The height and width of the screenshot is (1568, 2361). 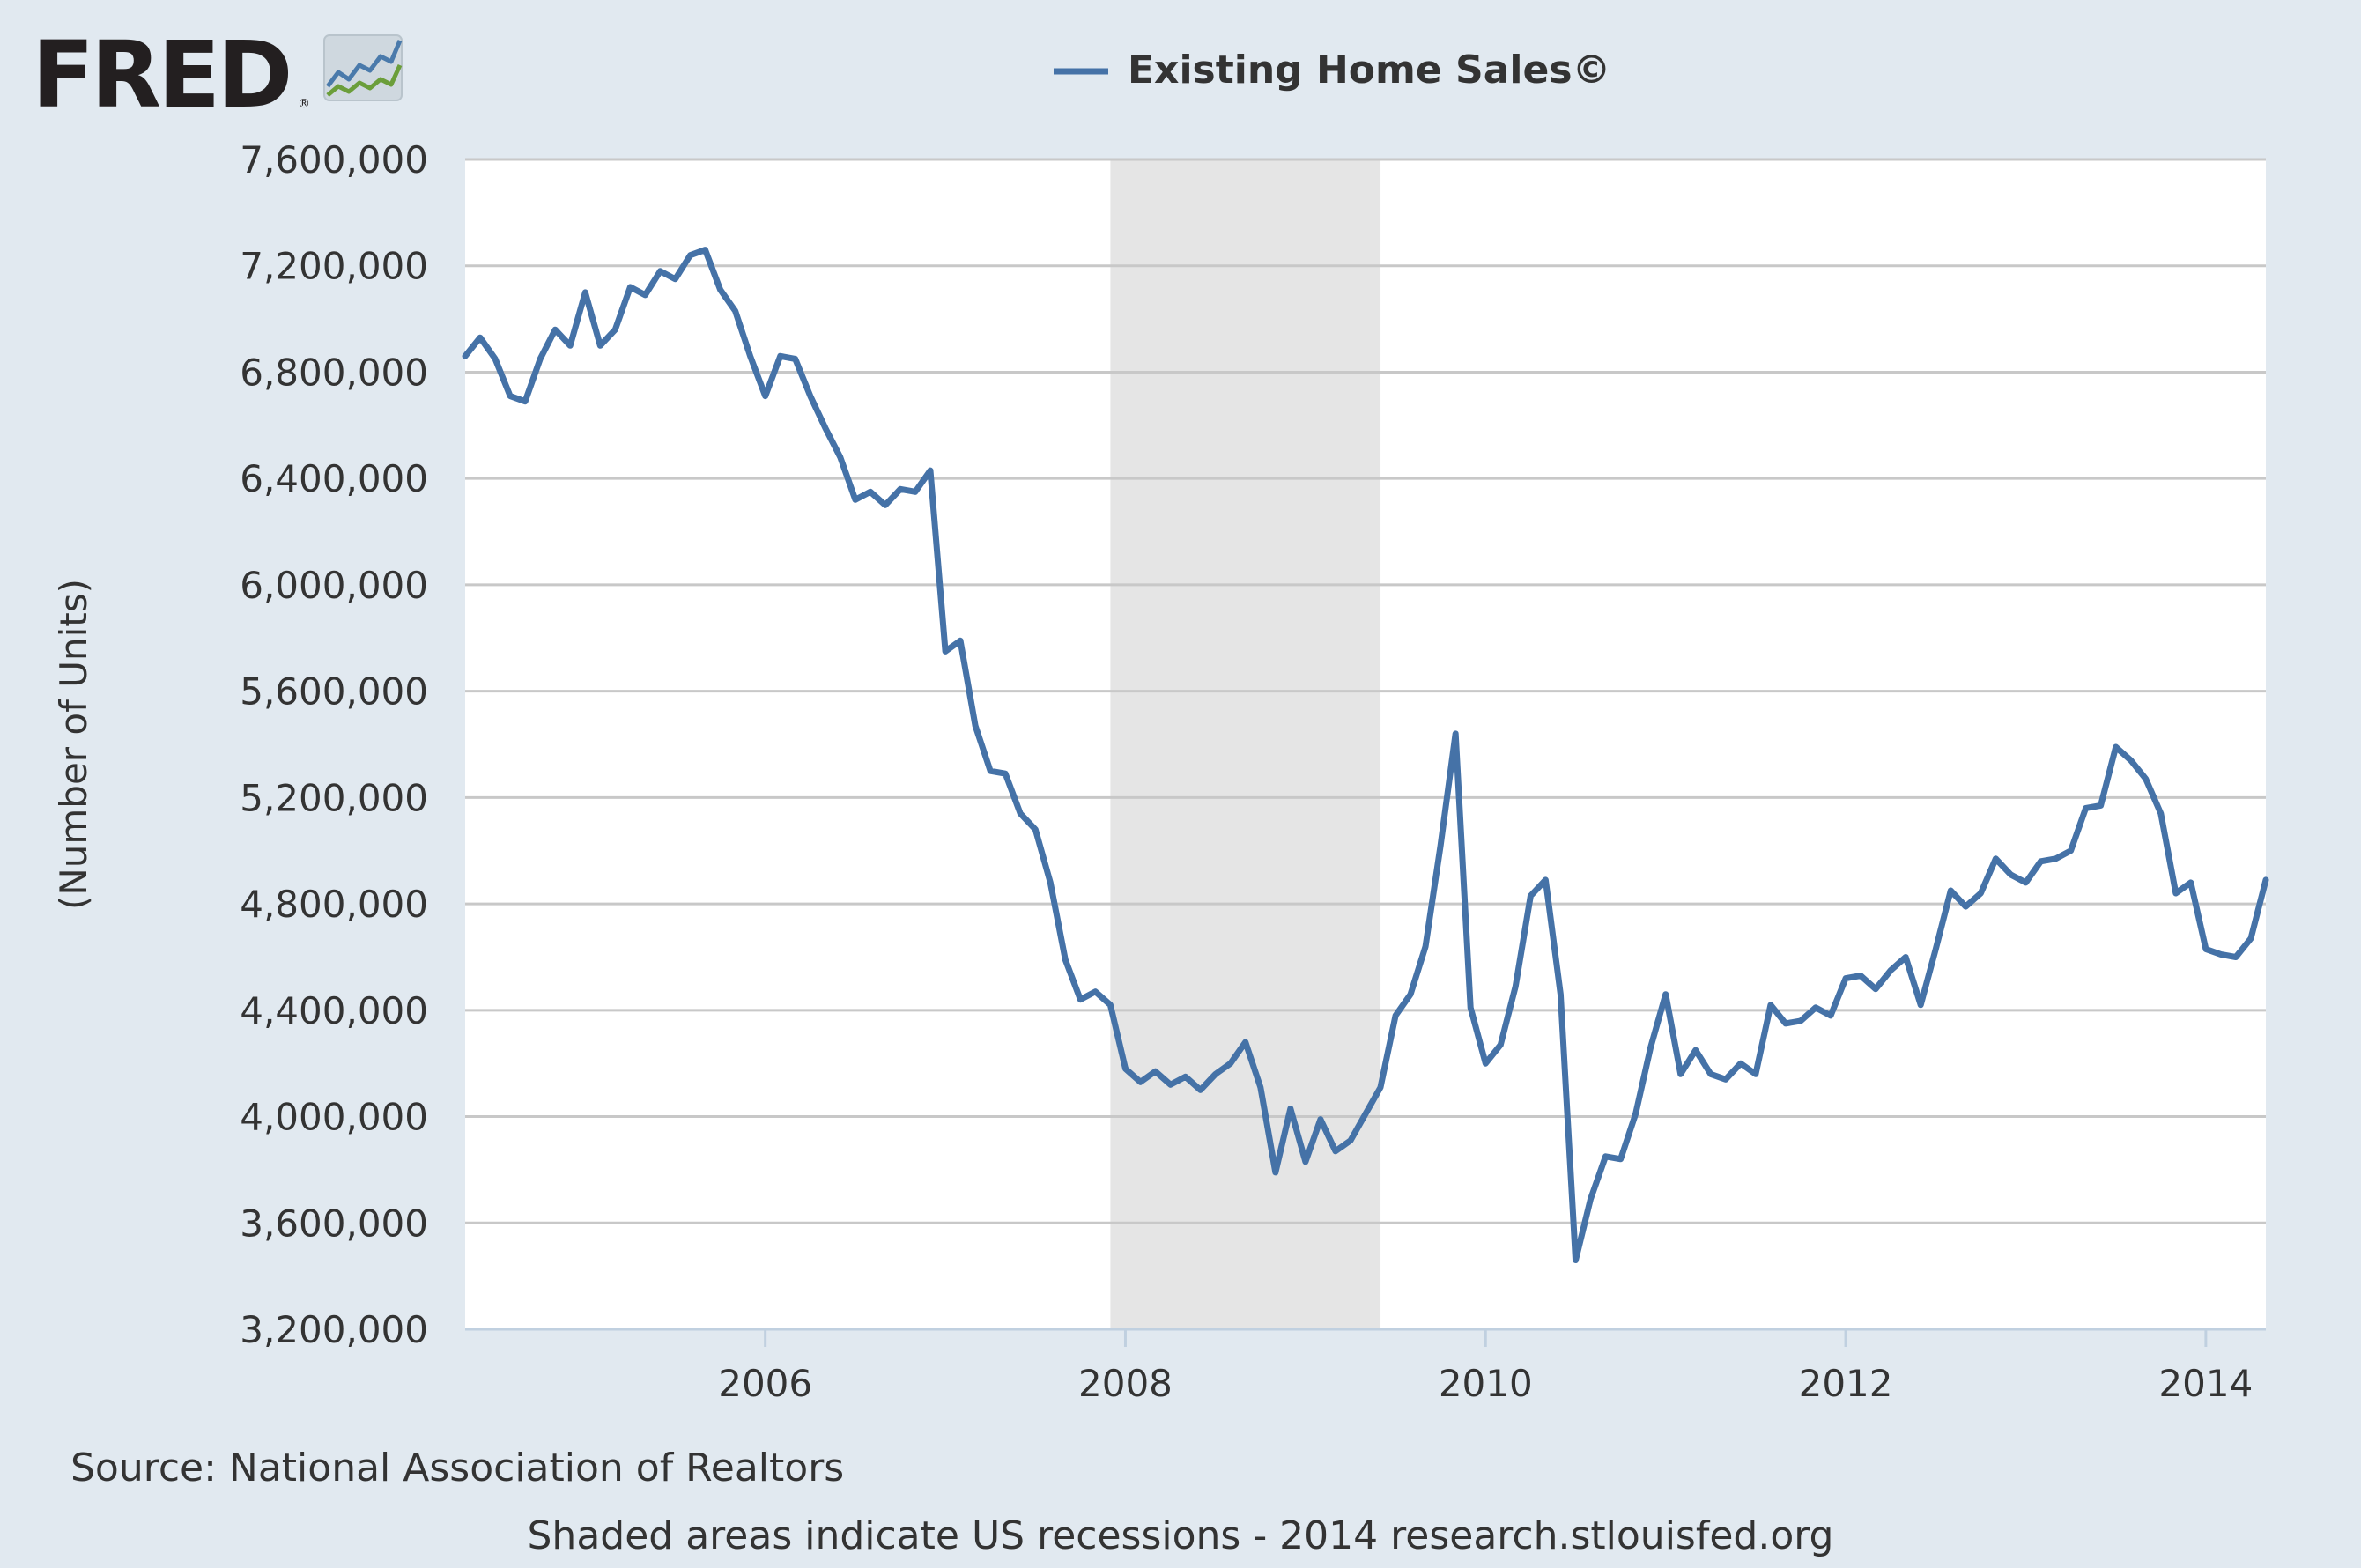 I want to click on y-tick-label-5: 5,200,000, so click(x=334, y=797).